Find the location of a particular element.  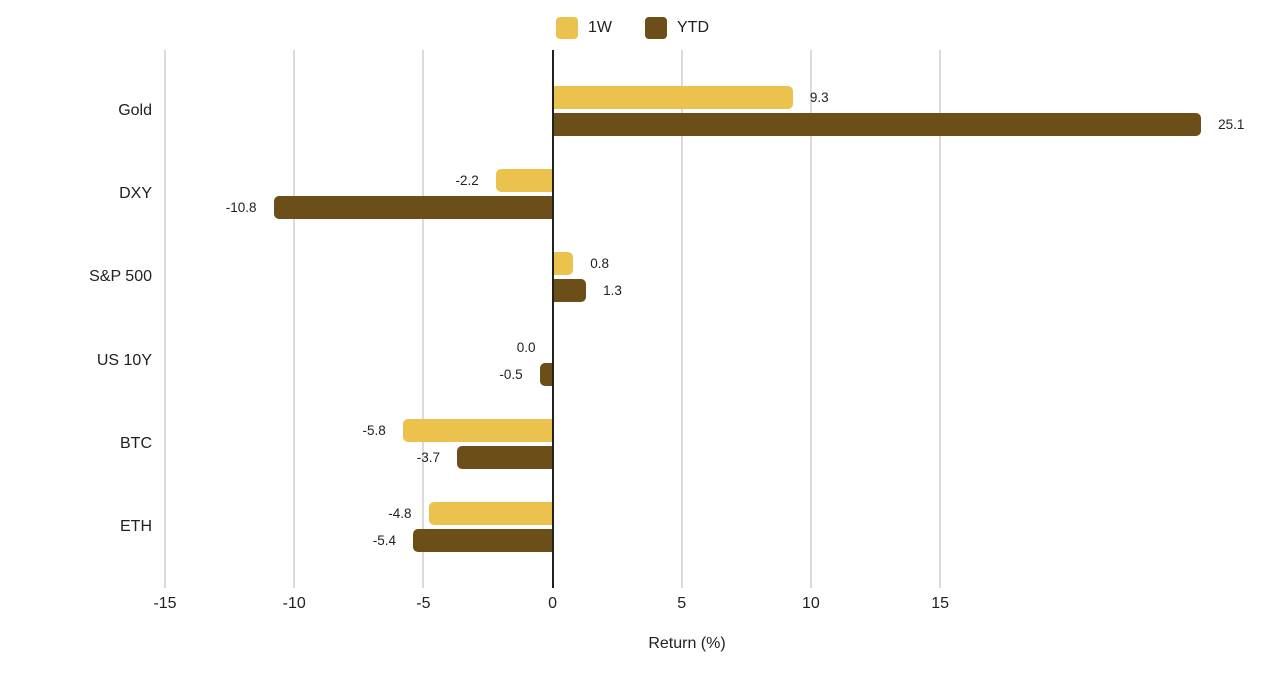

x-tick-label-5: 5 is located at coordinates (682, 603).